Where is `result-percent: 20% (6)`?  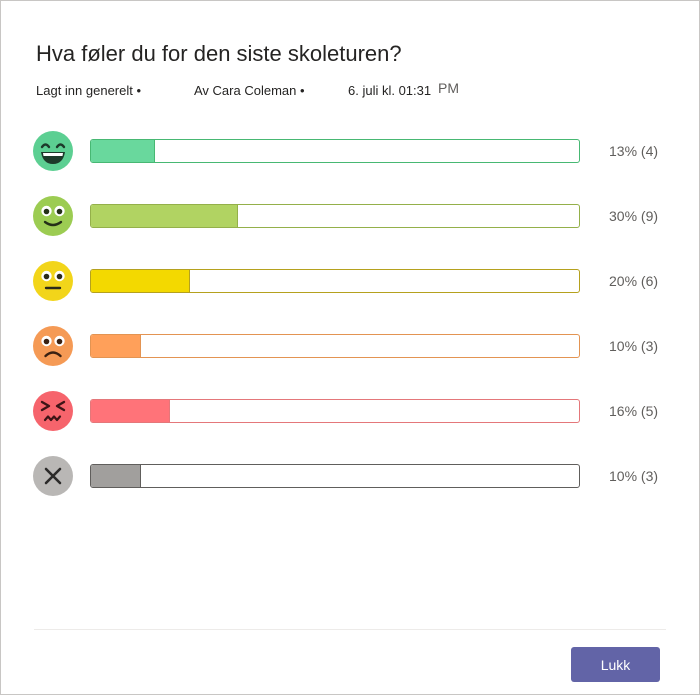
result-percent: 20% (6) is located at coordinates (634, 281).